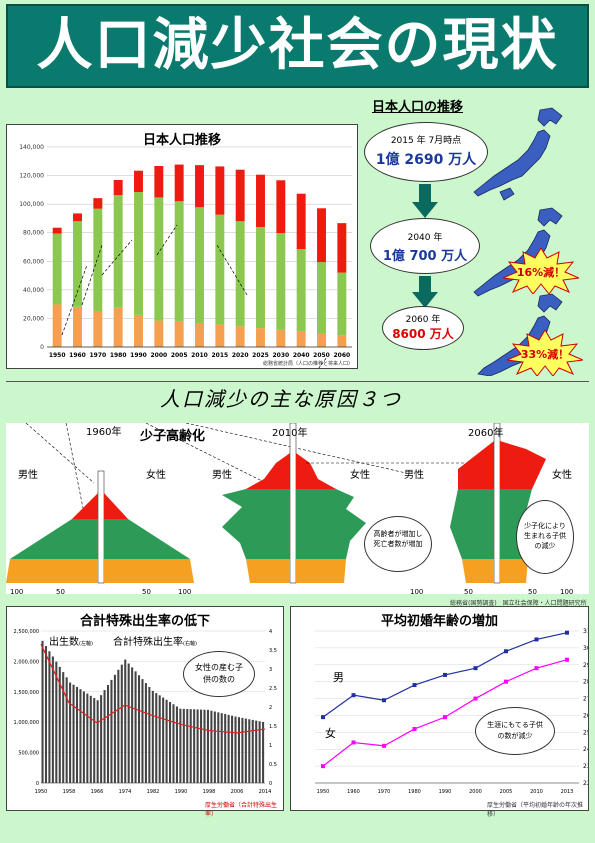 The width and height of the screenshot is (595, 843). What do you see at coordinates (37, 784) in the screenshot?
I see `y-tick-label: 0` at bounding box center [37, 784].